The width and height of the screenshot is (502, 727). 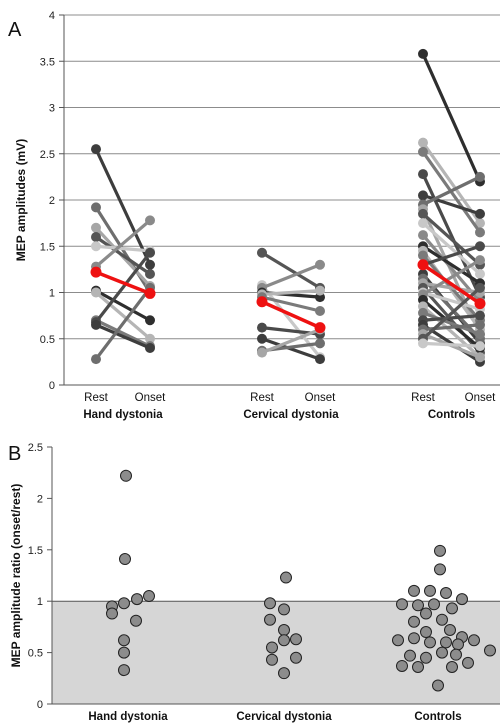 What do you see at coordinates (123, 415) in the screenshot?
I see `group-label-a: Hand dystonia` at bounding box center [123, 415].